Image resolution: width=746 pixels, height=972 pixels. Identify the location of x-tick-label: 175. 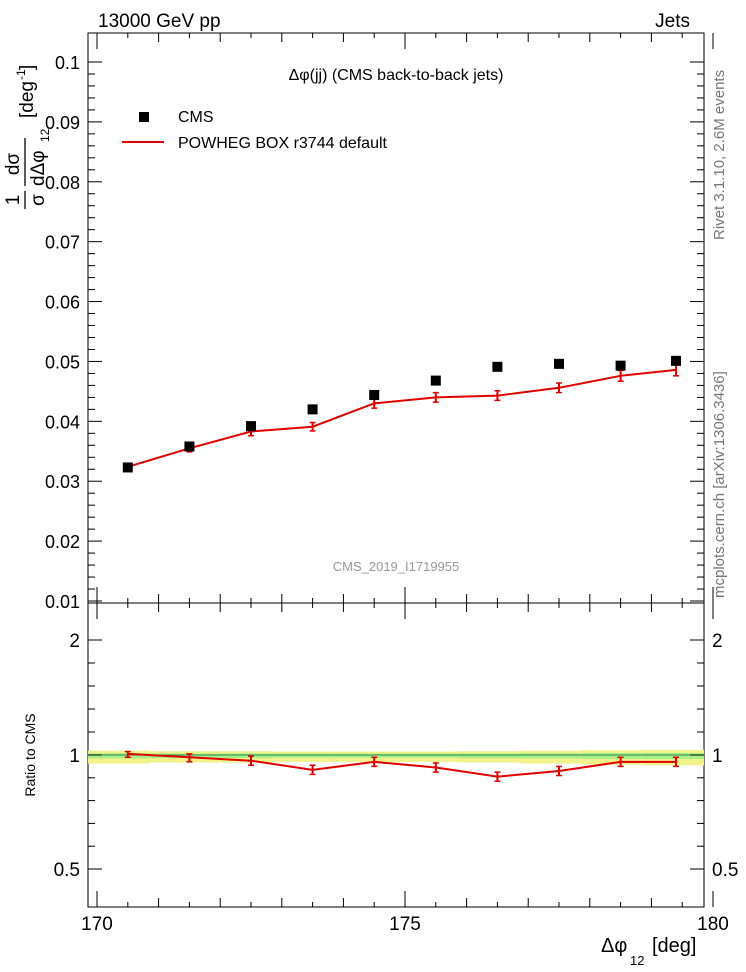
(405, 924).